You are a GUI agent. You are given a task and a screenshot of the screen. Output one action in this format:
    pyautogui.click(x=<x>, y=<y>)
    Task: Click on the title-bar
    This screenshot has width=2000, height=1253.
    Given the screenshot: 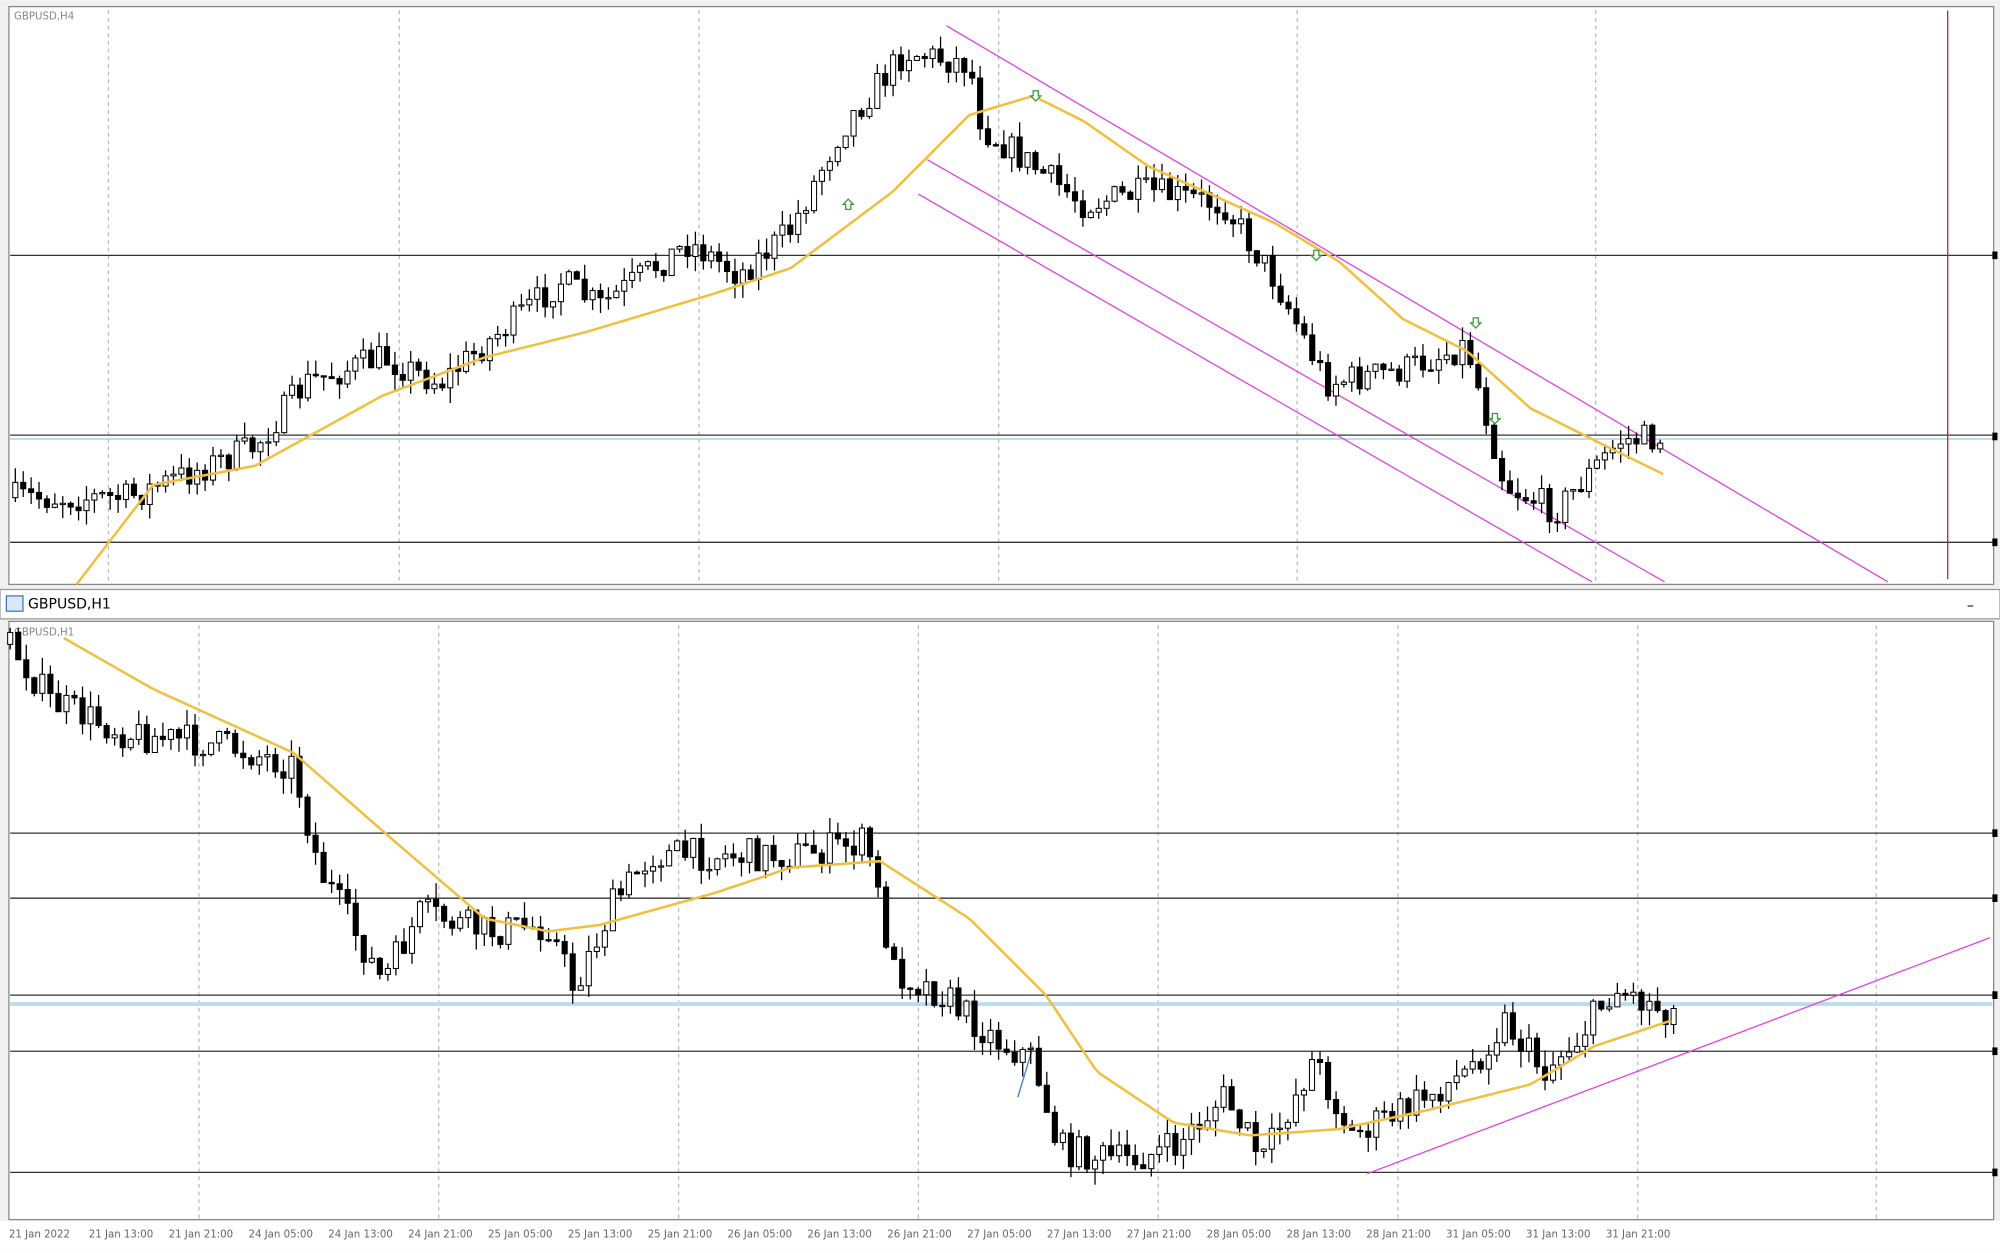 What is the action you would take?
    pyautogui.click(x=1000, y=604)
    